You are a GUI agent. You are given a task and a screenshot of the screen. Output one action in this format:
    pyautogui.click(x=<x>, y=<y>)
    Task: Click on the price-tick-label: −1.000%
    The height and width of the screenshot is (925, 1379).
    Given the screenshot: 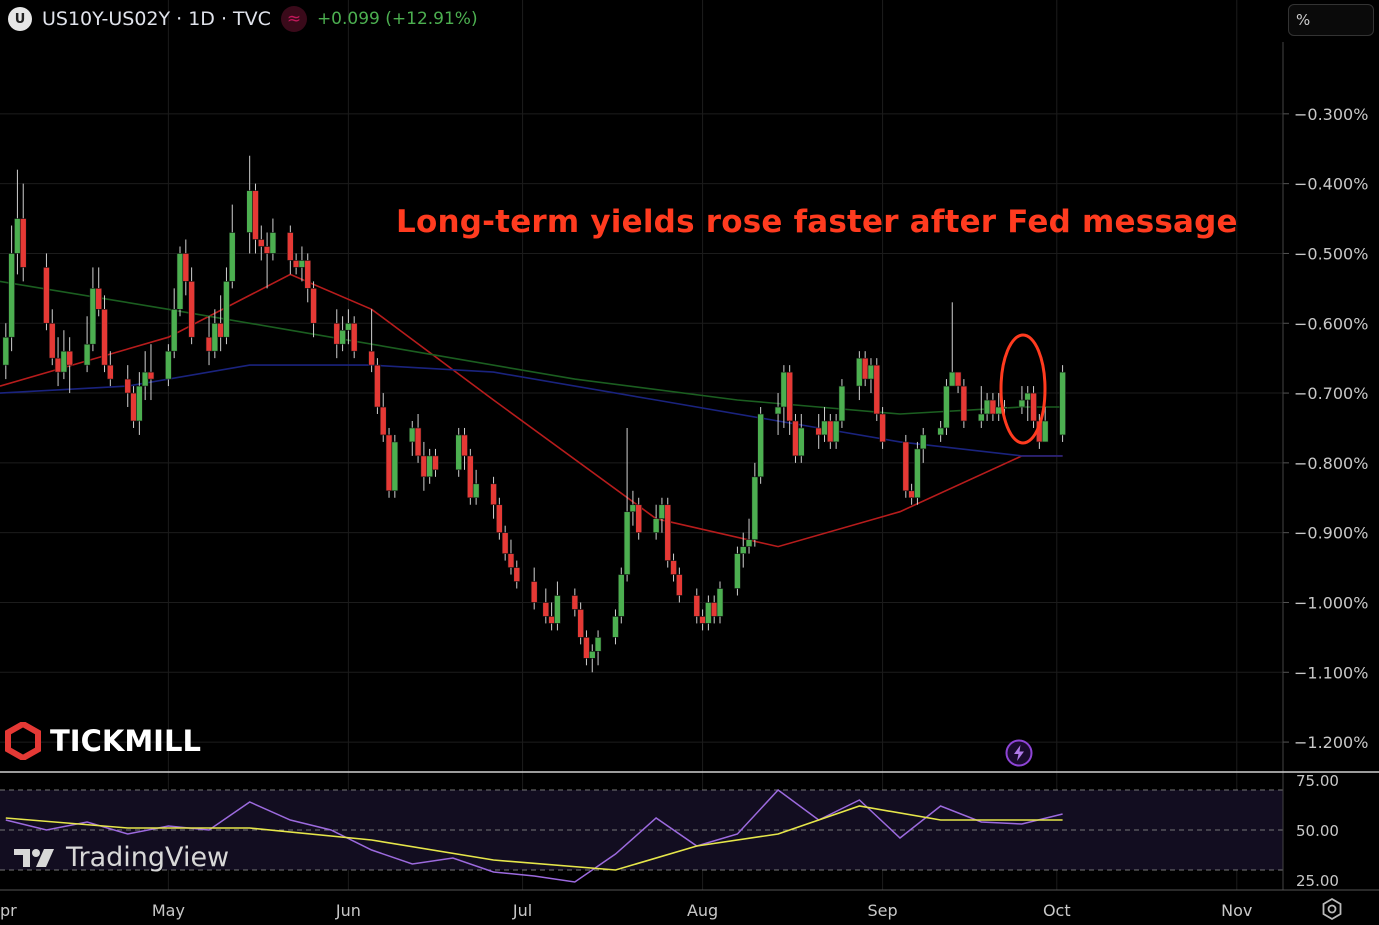 What is the action you would take?
    pyautogui.click(x=1331, y=602)
    